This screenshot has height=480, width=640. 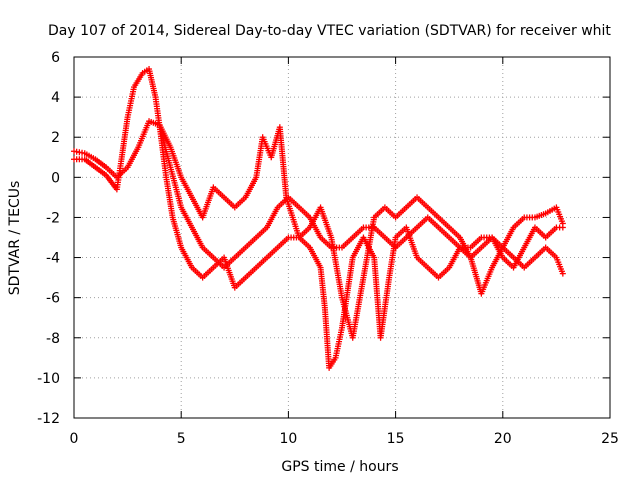 What do you see at coordinates (15, 238) in the screenshot?
I see `y-axis-label: SDTVAR / TECUs` at bounding box center [15, 238].